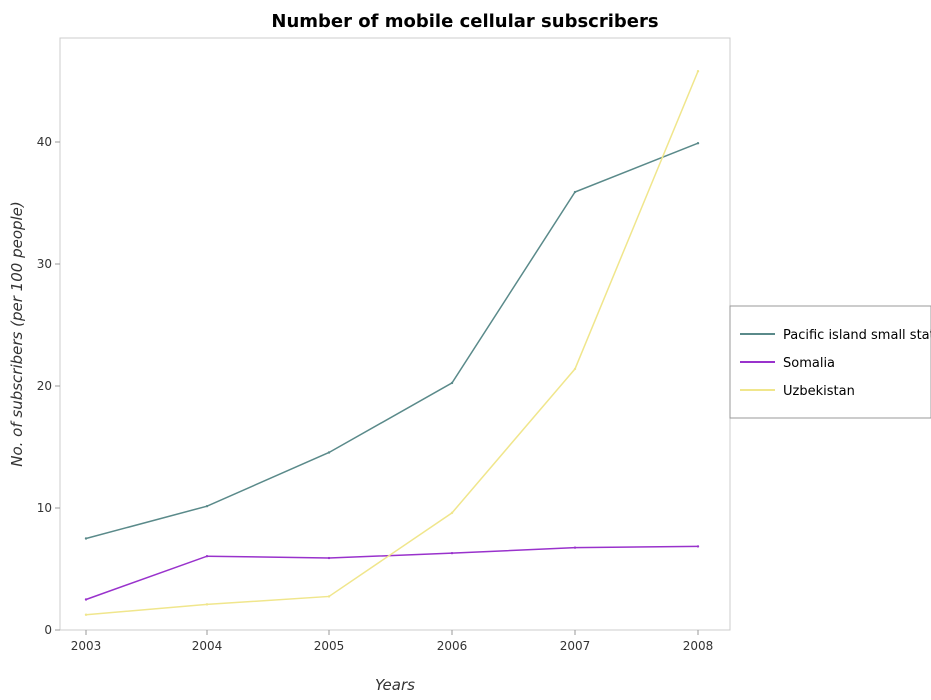 This screenshot has height=700, width=931. What do you see at coordinates (48, 630) in the screenshot?
I see `y-tick-label: 0` at bounding box center [48, 630].